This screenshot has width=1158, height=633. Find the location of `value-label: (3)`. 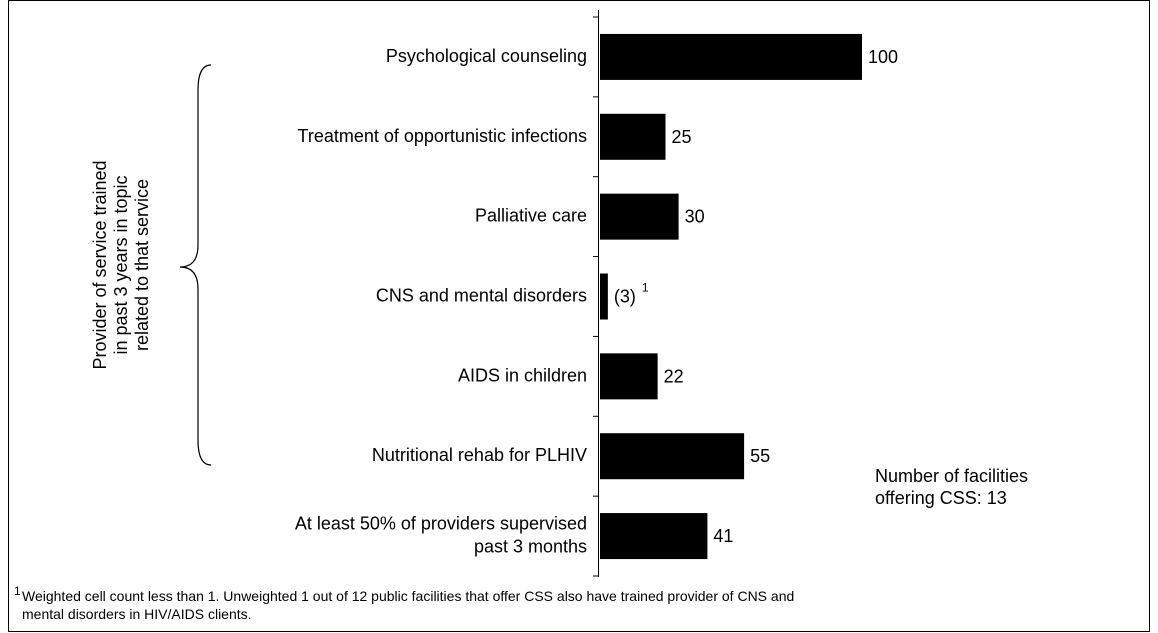

value-label: (3) is located at coordinates (625, 296).